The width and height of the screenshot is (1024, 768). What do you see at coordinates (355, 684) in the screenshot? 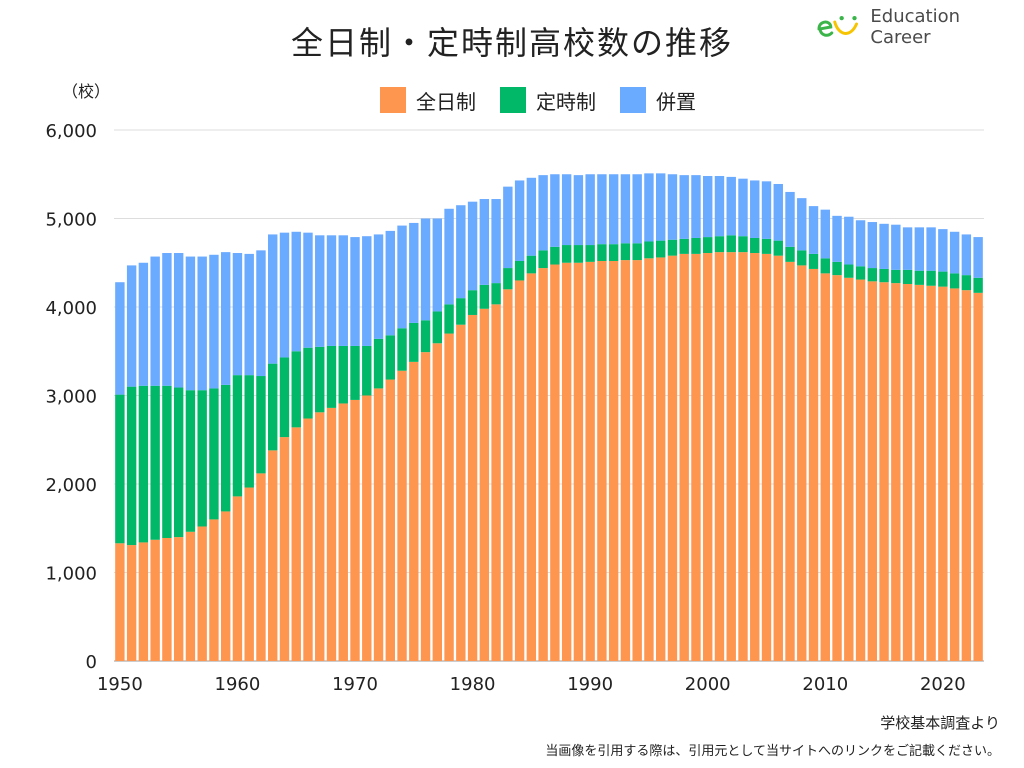
I see `x-tick-label: 1970` at bounding box center [355, 684].